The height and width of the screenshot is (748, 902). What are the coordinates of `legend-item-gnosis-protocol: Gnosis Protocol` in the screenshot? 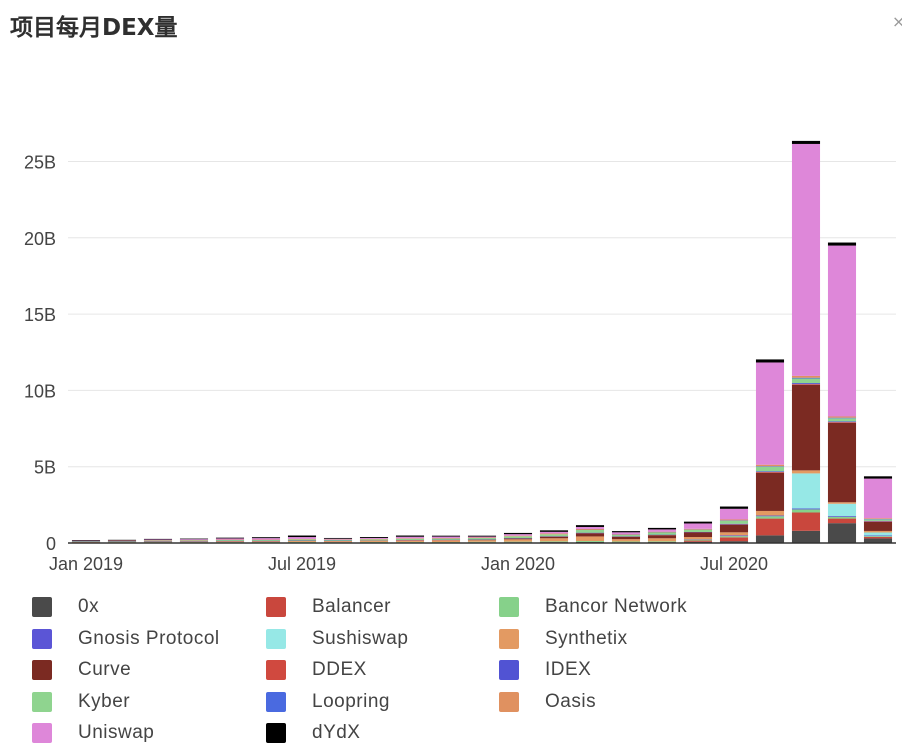 It's located at (126, 639).